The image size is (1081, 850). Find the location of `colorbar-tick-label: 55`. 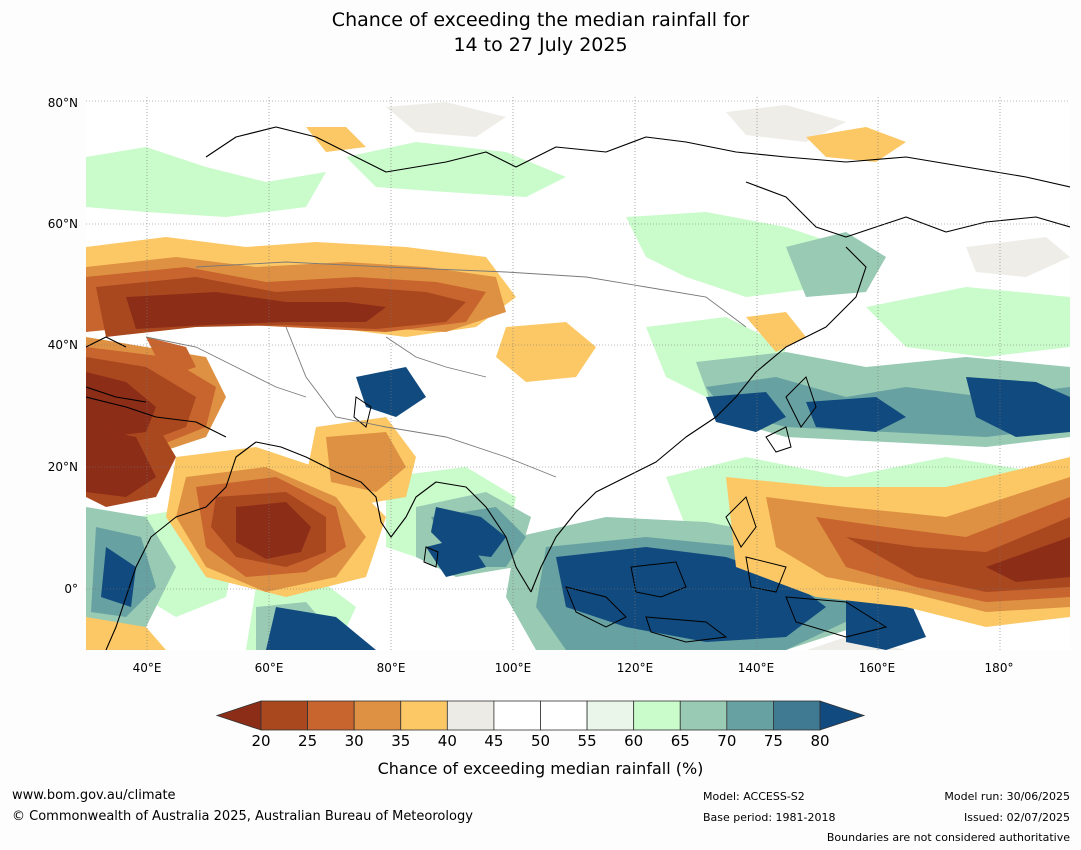

colorbar-tick-label: 55 is located at coordinates (587, 741).